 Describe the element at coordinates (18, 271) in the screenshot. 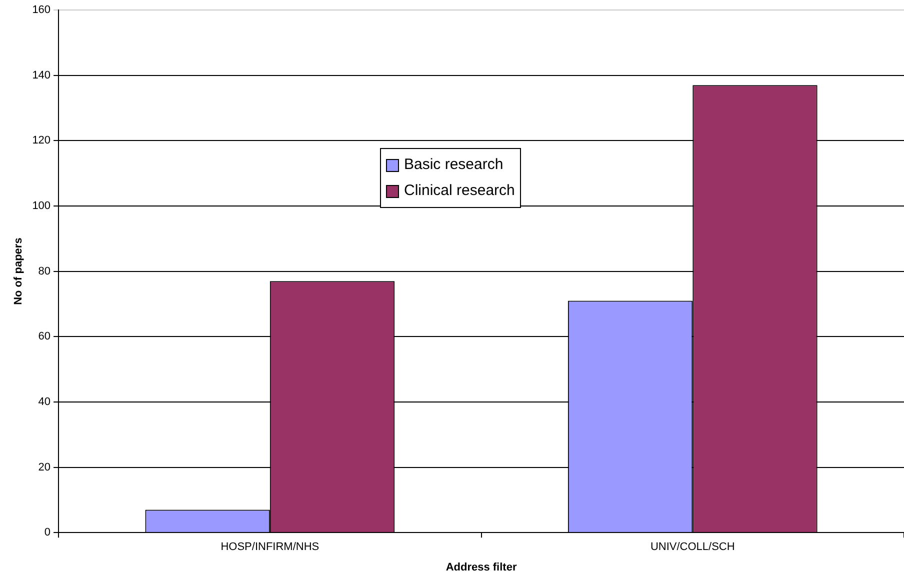

I see `y-axis-title: No of papers` at that location.